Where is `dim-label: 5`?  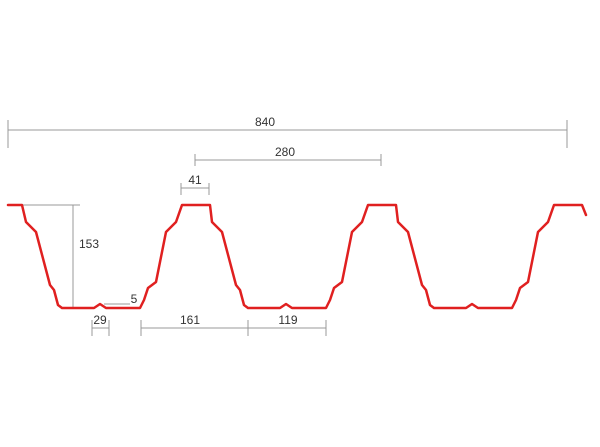
dim-label: 5 is located at coordinates (134, 299).